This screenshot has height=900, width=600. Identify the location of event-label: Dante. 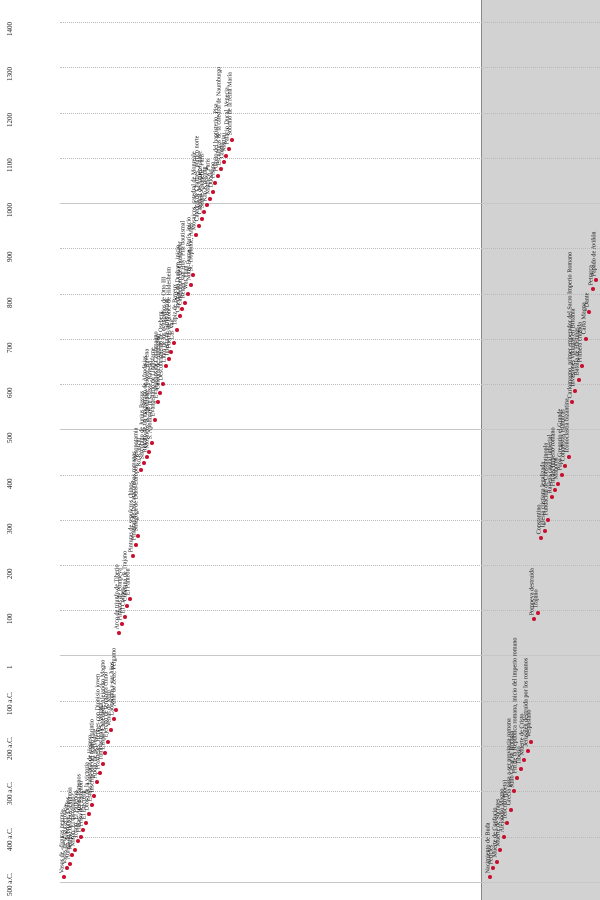
(587, 300).